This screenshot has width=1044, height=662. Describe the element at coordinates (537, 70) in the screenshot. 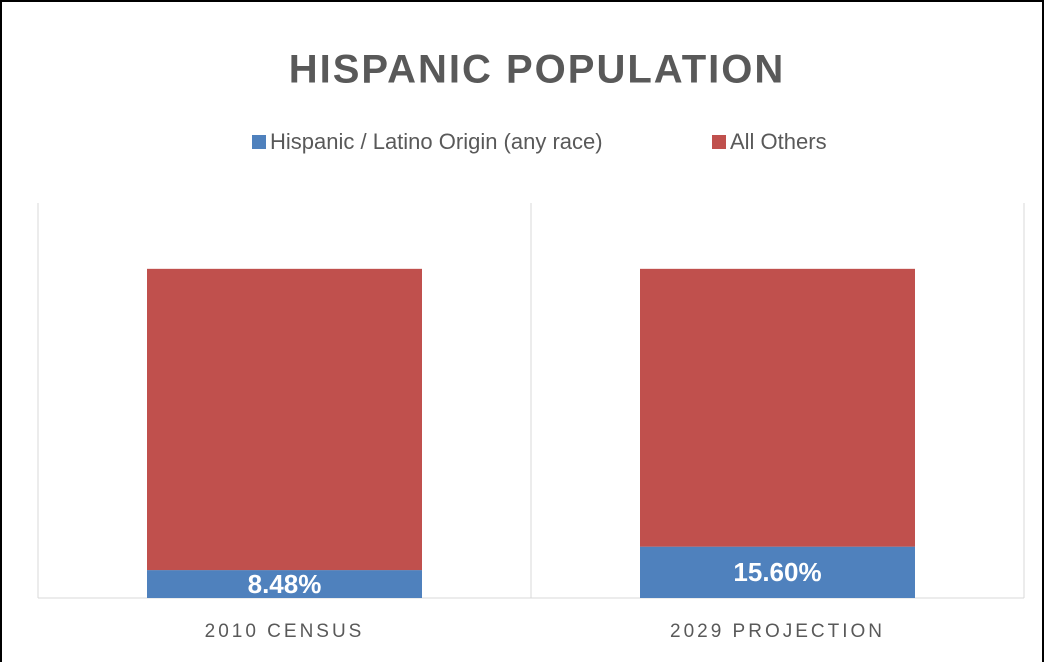

I see `chart-title: HISPANIC POPULATION` at that location.